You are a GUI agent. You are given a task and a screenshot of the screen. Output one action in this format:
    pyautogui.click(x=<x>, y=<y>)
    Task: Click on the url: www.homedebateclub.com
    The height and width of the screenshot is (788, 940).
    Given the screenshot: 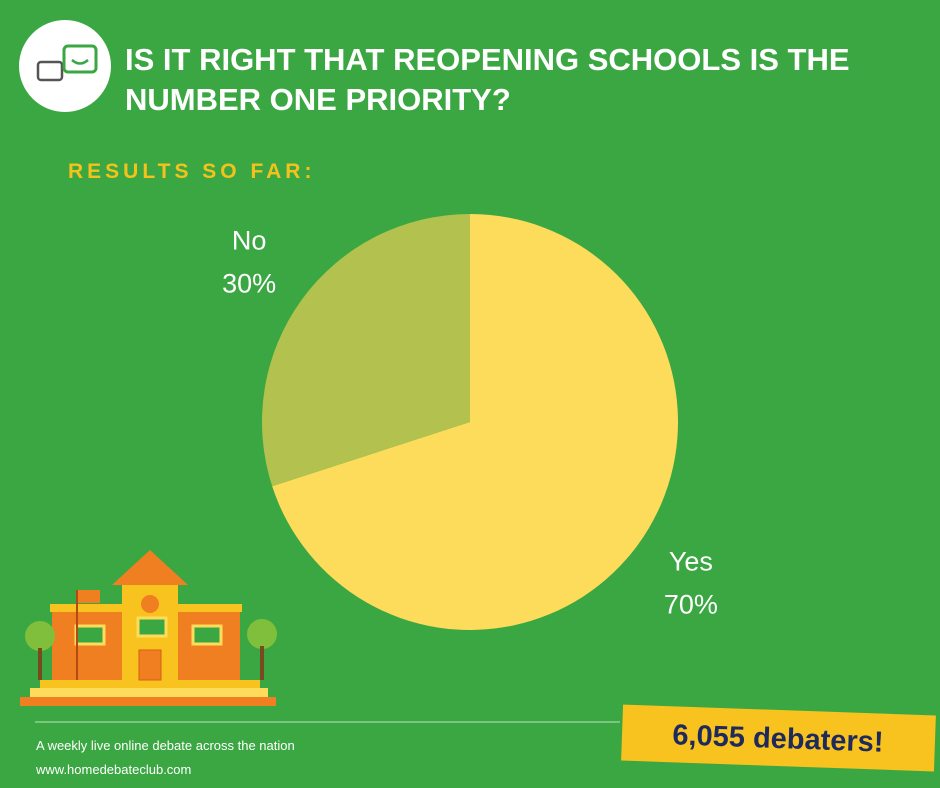 What is the action you would take?
    pyautogui.click(x=113, y=769)
    